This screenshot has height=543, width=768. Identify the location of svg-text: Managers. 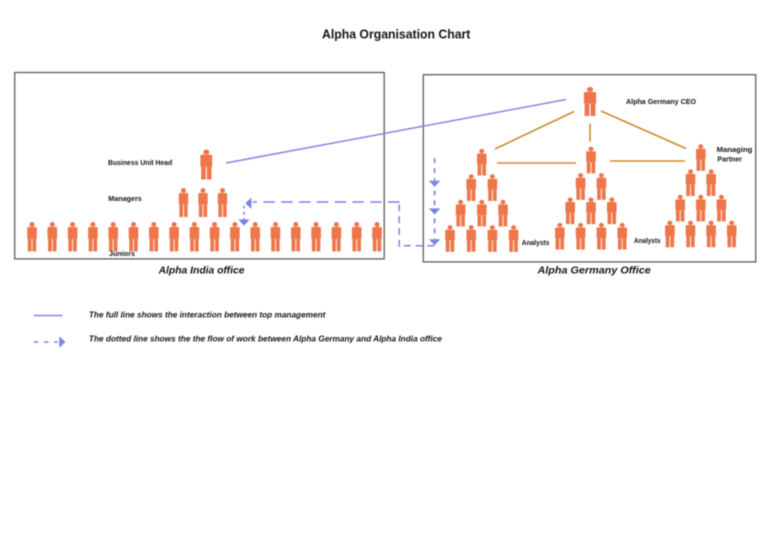
(125, 198).